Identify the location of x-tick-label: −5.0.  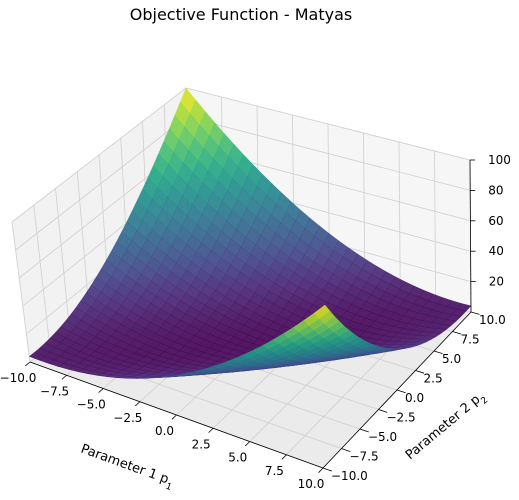
(91, 405).